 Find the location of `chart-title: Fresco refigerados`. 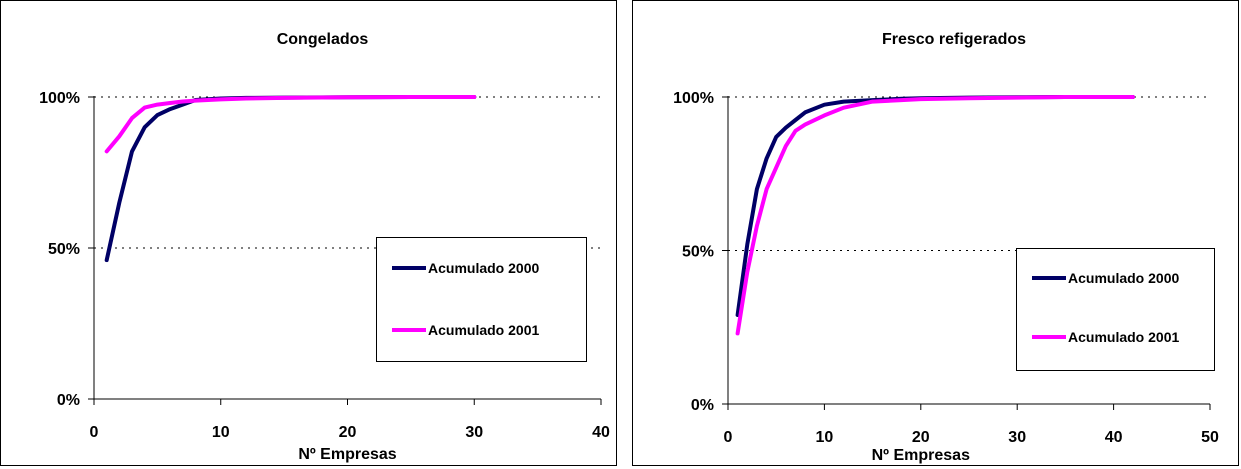

chart-title: Fresco refigerados is located at coordinates (954, 39).